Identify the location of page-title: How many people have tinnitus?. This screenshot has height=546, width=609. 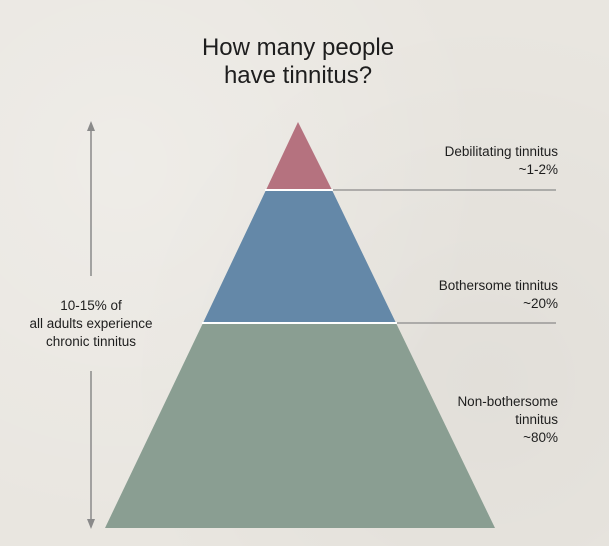
(298, 62).